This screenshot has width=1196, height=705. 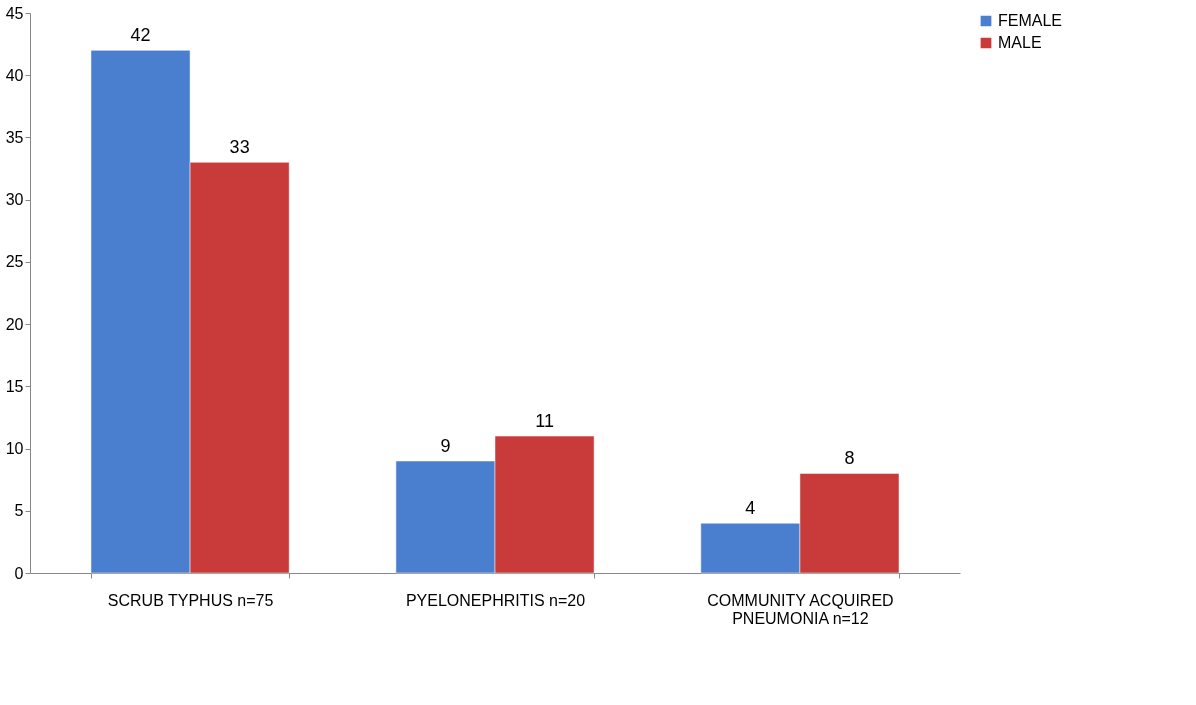 I want to click on data-label: 4, so click(x=750, y=508).